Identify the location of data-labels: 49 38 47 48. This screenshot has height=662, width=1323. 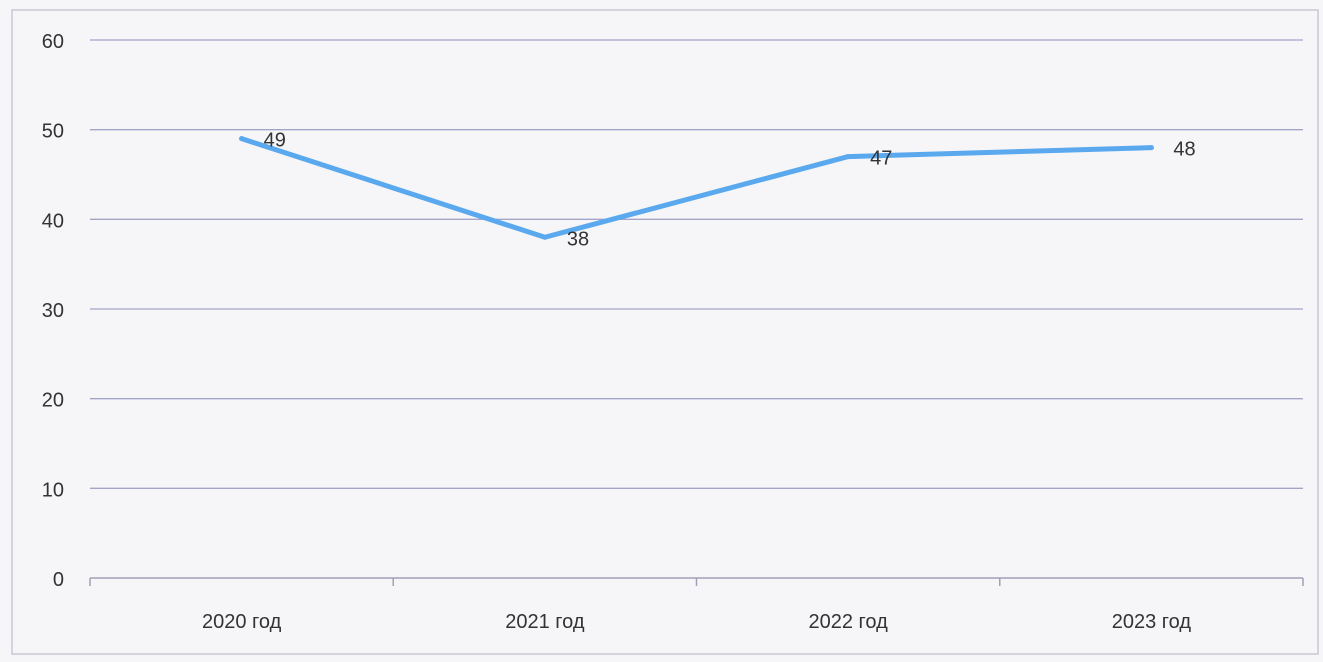
(730, 190).